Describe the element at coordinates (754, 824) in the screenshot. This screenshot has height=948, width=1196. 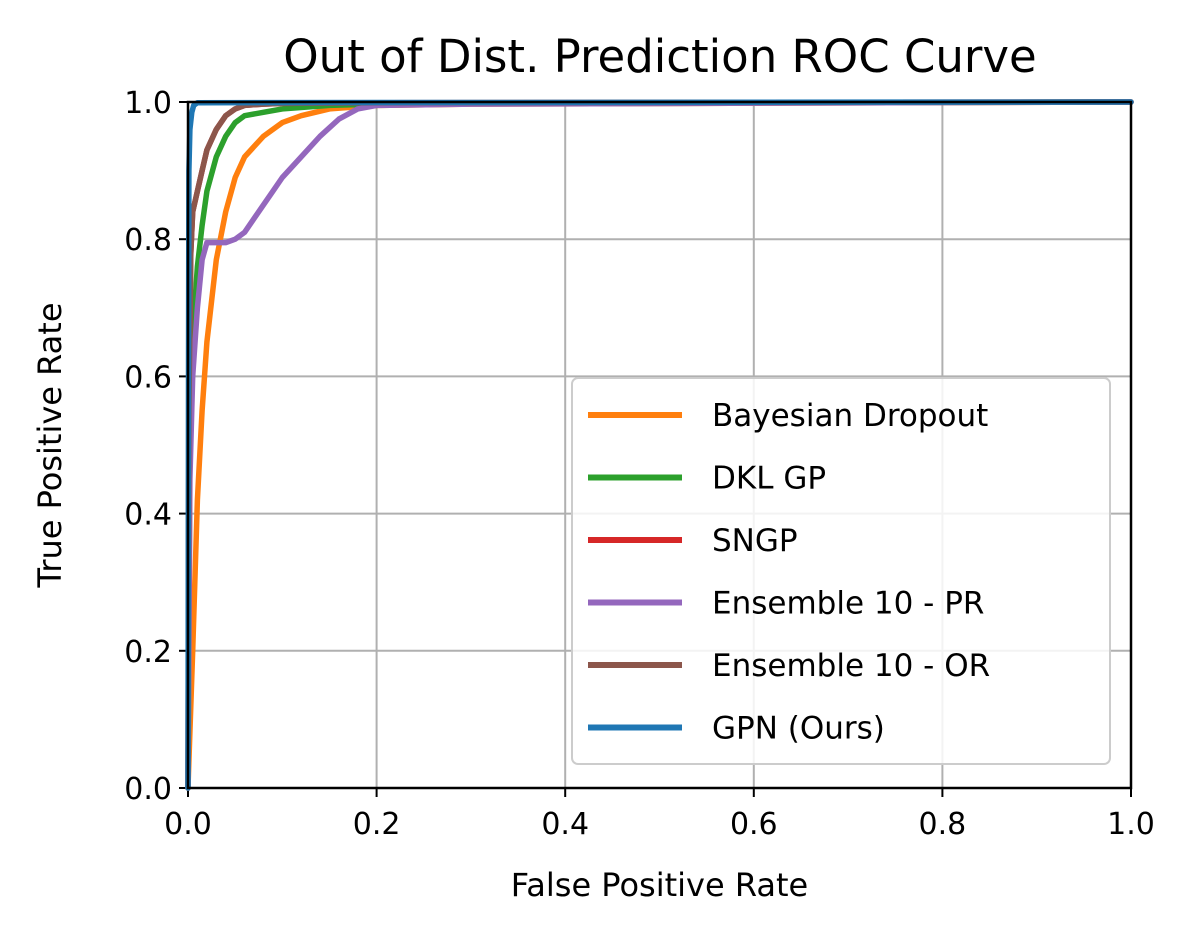
I see `x-tick-label: 0.6` at that location.